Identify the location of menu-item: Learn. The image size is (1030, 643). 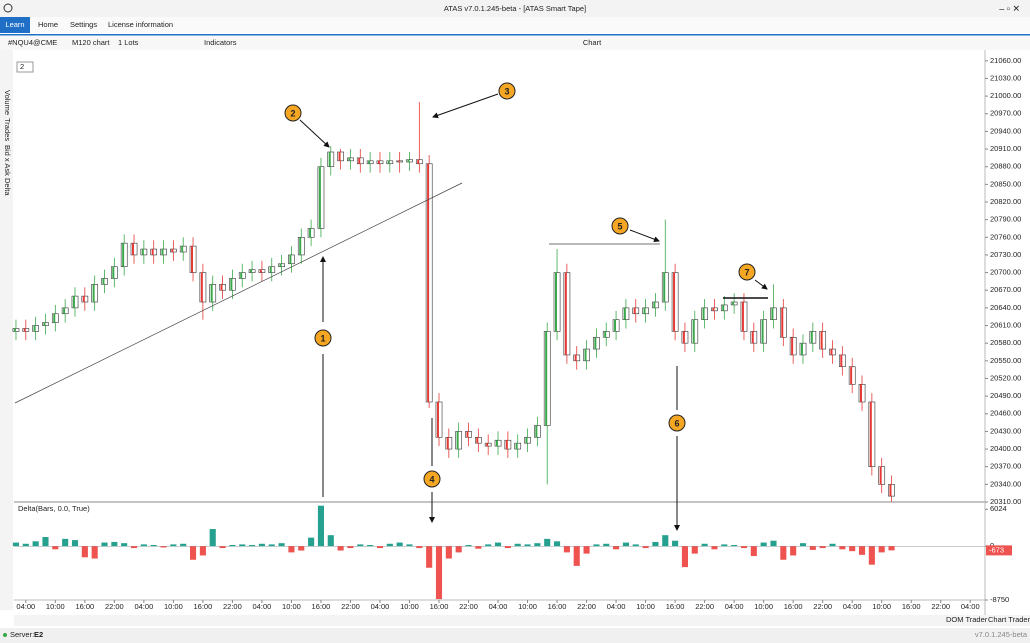
(14, 24).